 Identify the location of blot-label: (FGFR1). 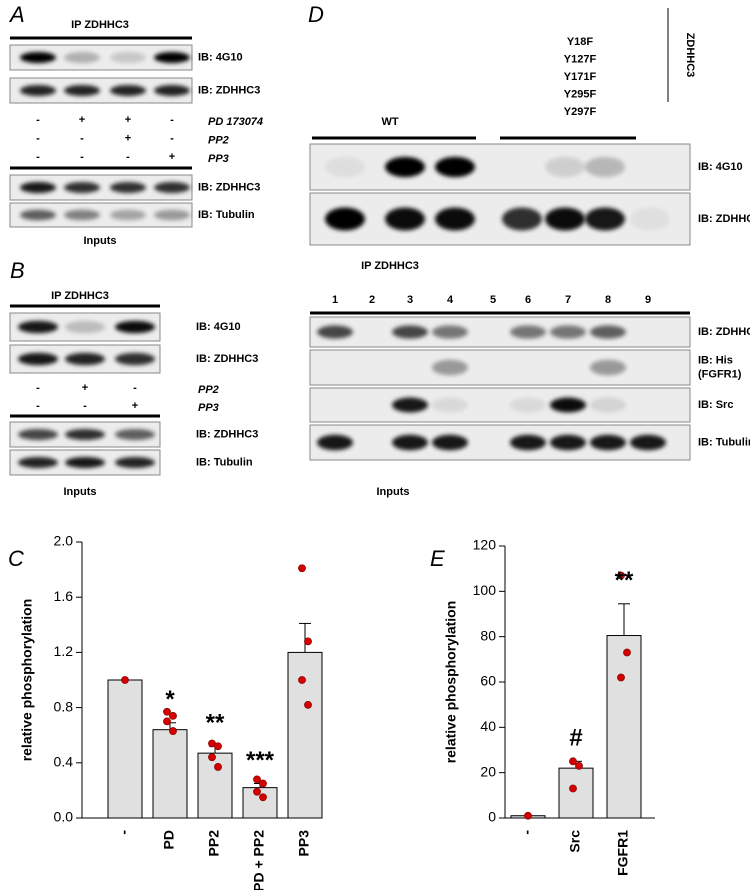
(720, 374).